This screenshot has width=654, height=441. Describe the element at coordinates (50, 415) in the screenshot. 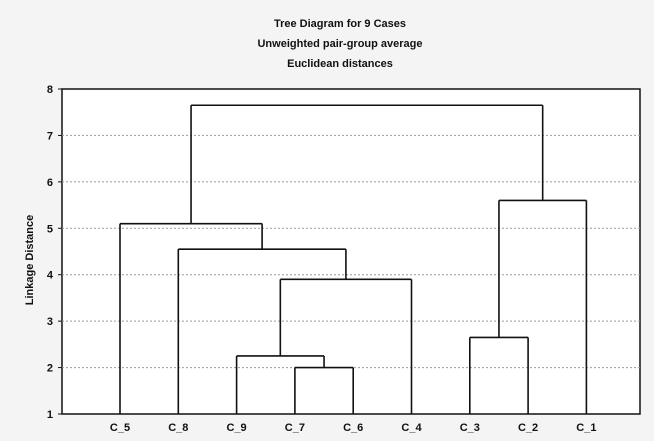

I see `y-tick-label: 1` at that location.